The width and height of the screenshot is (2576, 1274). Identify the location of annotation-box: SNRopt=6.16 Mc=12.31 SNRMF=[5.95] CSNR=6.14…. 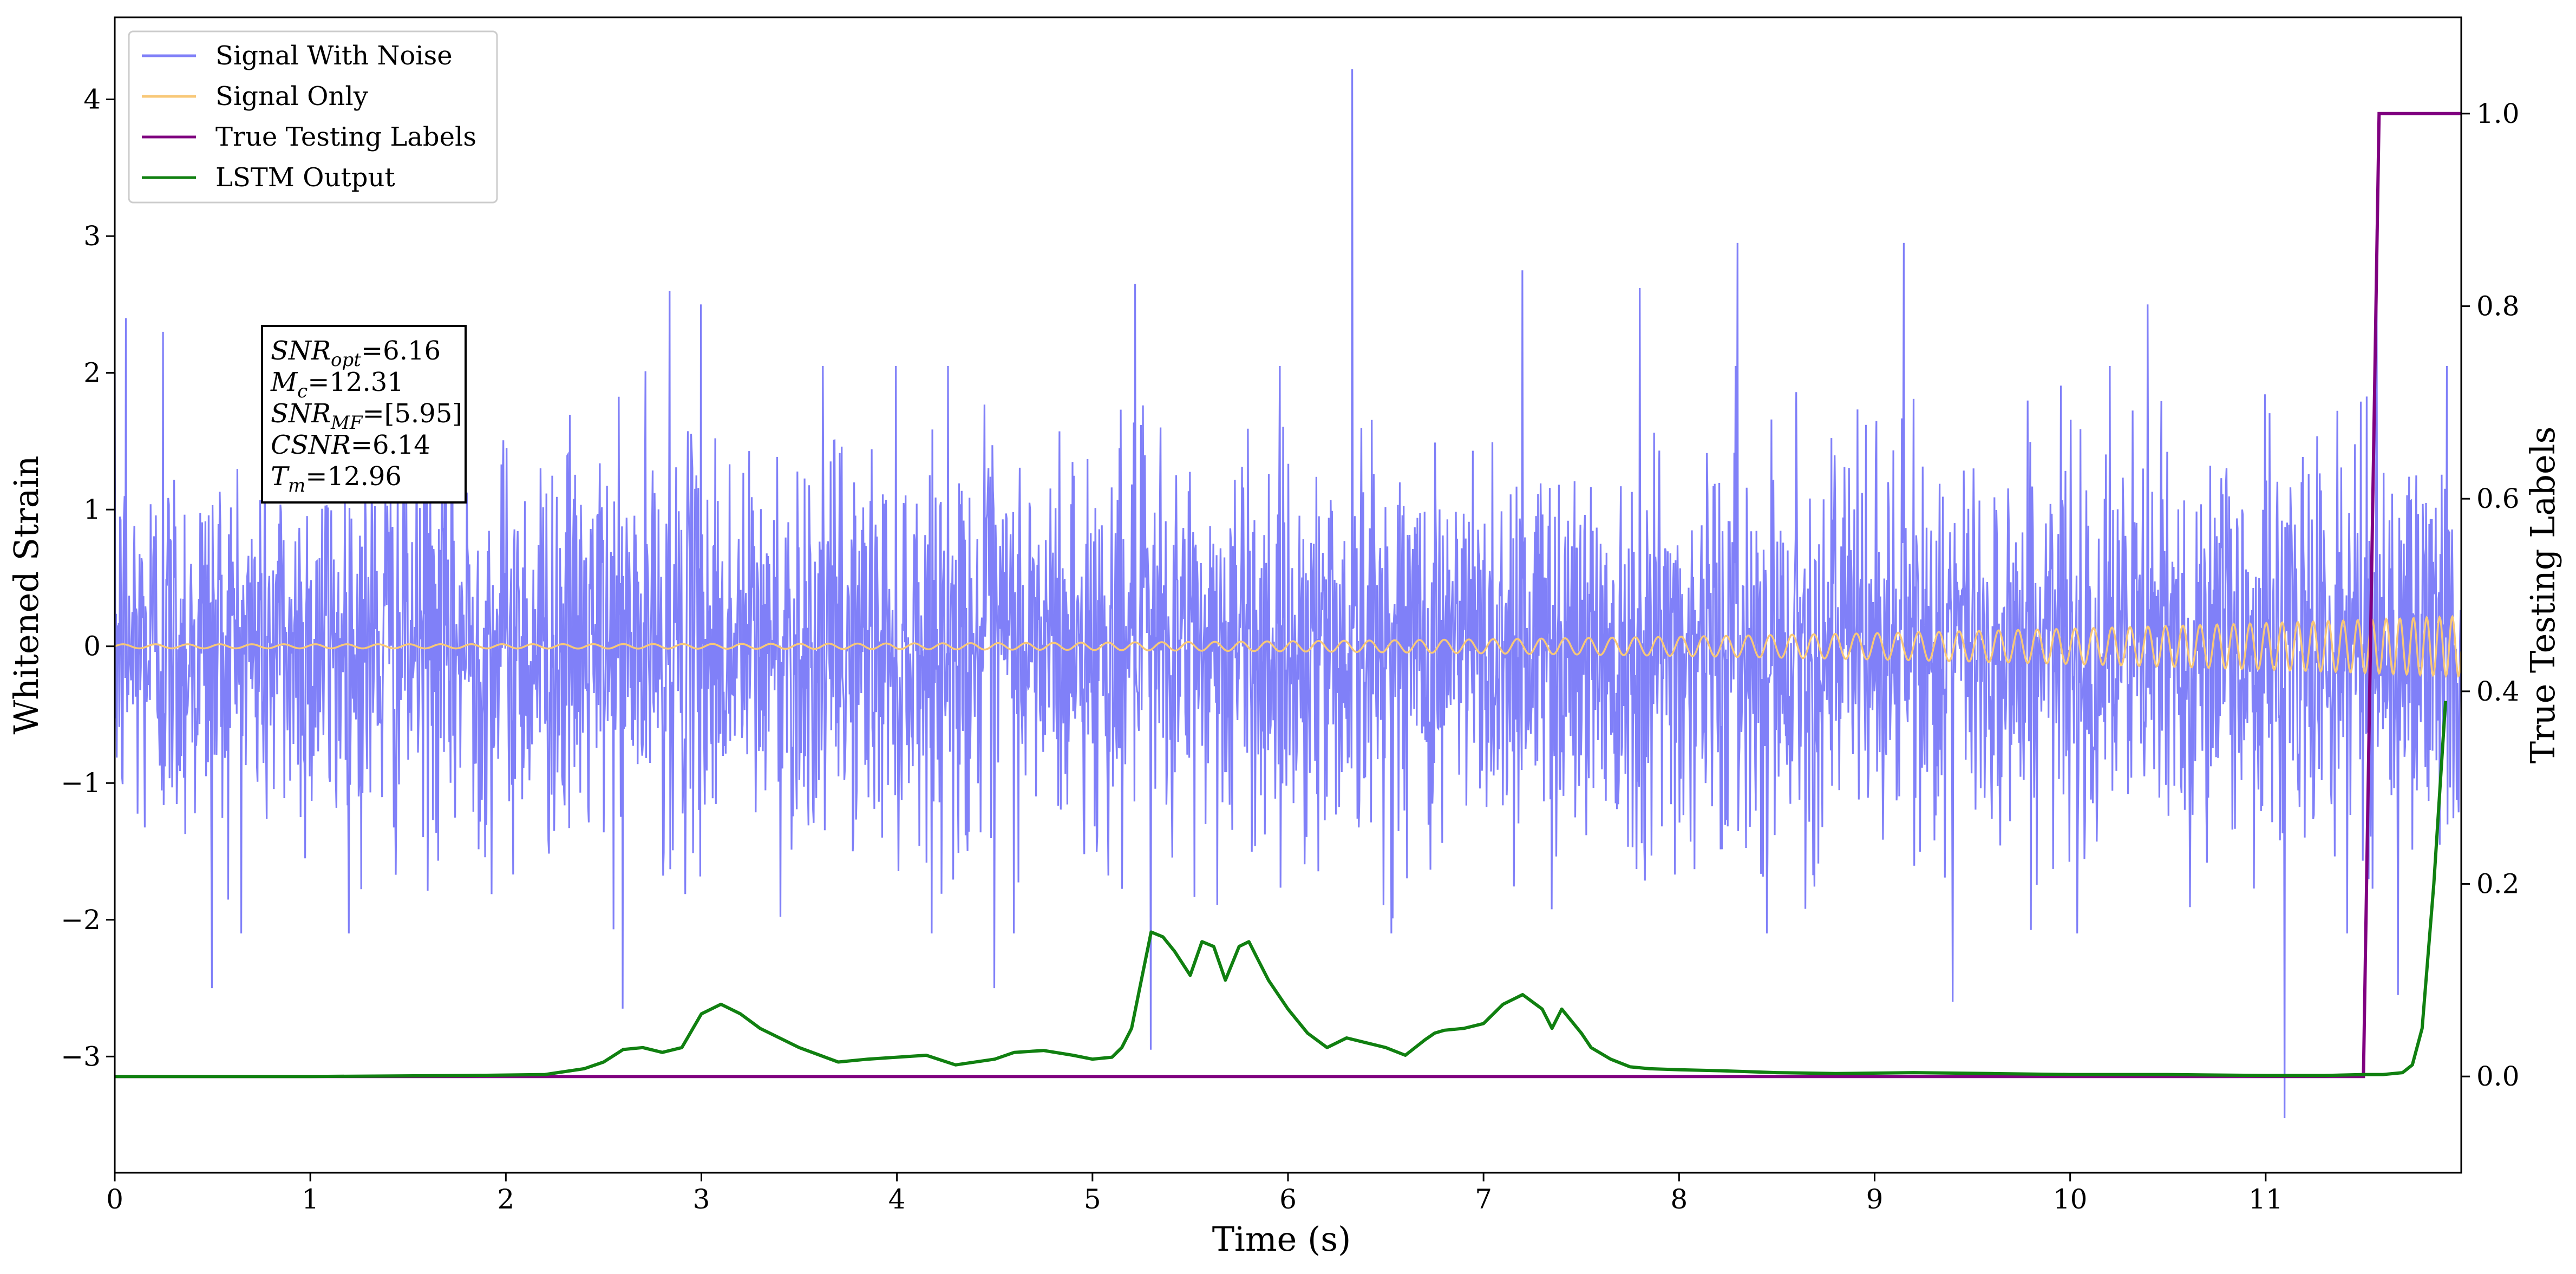
(364, 414).